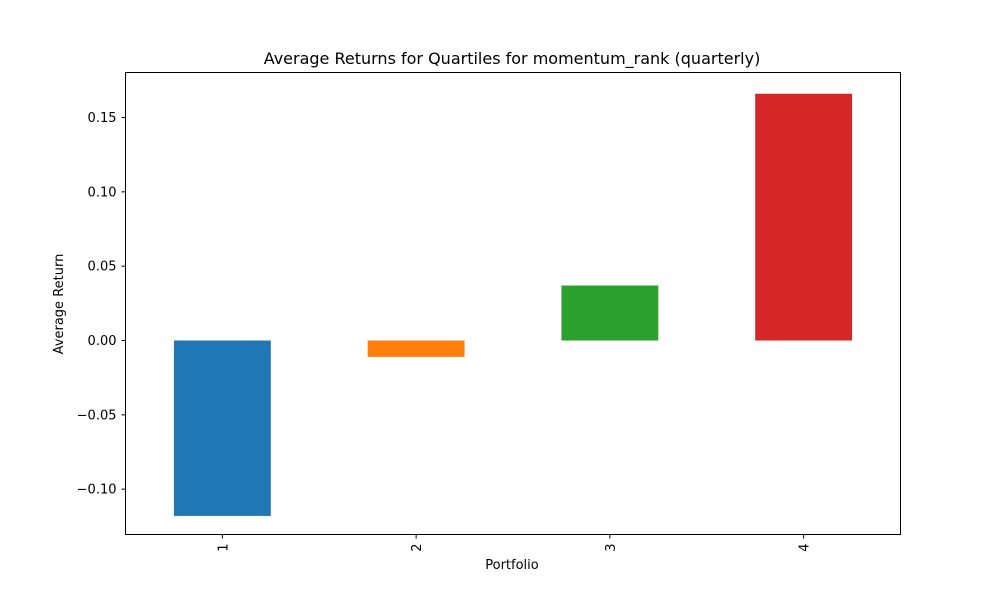 The height and width of the screenshot is (600, 1000). I want to click on y-tick-label: 0.15, so click(102, 118).